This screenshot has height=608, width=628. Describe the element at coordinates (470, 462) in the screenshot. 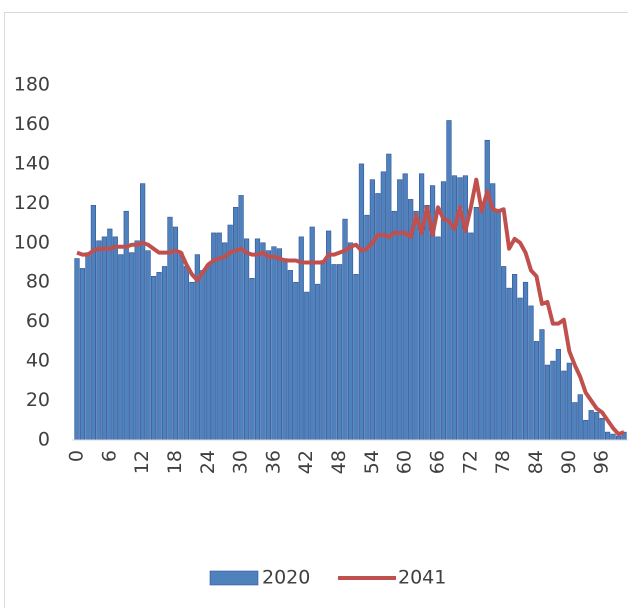

I see `x-tick-label: 72` at that location.